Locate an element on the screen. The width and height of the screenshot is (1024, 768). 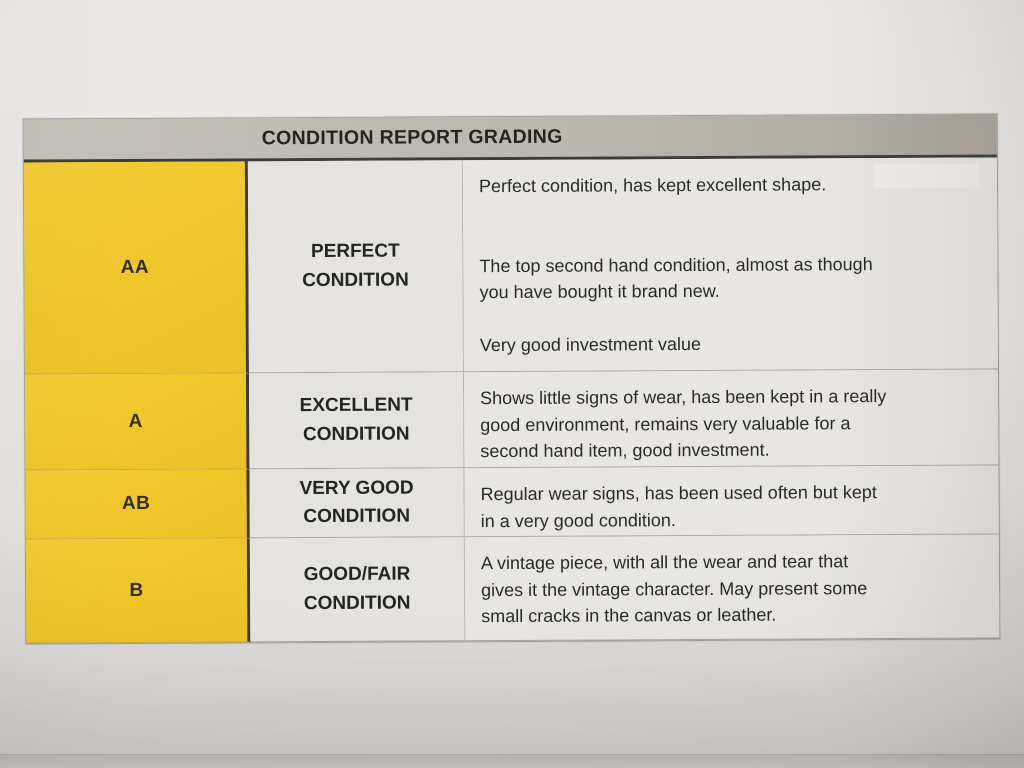
label-cell-very-good-condition: VERY GOOD CONDITION is located at coordinates (357, 503).